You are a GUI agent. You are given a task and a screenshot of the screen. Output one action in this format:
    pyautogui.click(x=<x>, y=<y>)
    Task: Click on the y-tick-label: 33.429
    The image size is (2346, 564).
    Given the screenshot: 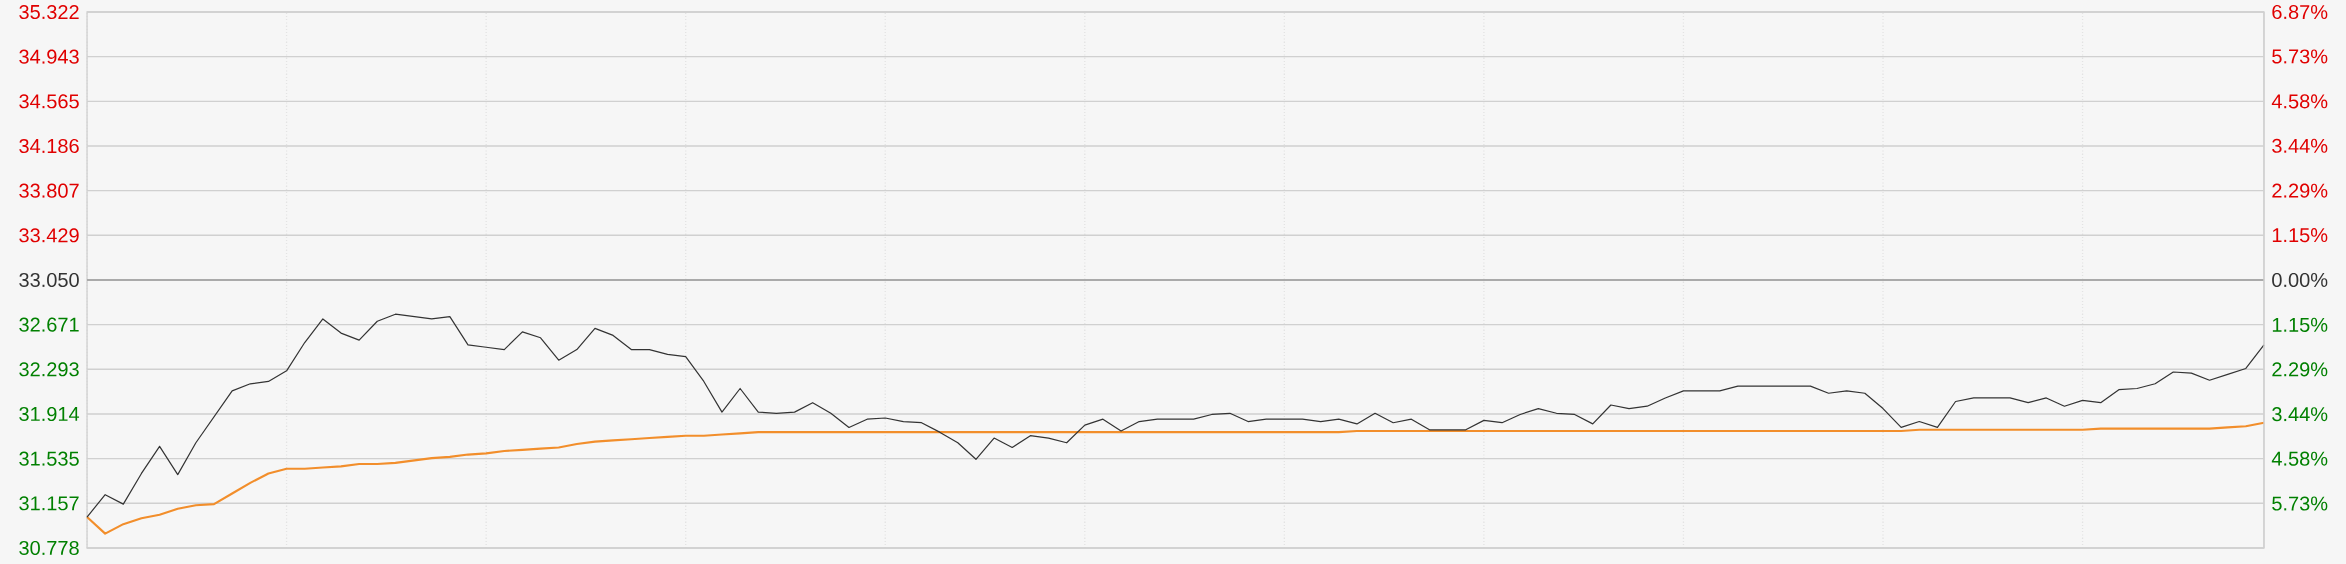 What is the action you would take?
    pyautogui.click(x=49, y=235)
    